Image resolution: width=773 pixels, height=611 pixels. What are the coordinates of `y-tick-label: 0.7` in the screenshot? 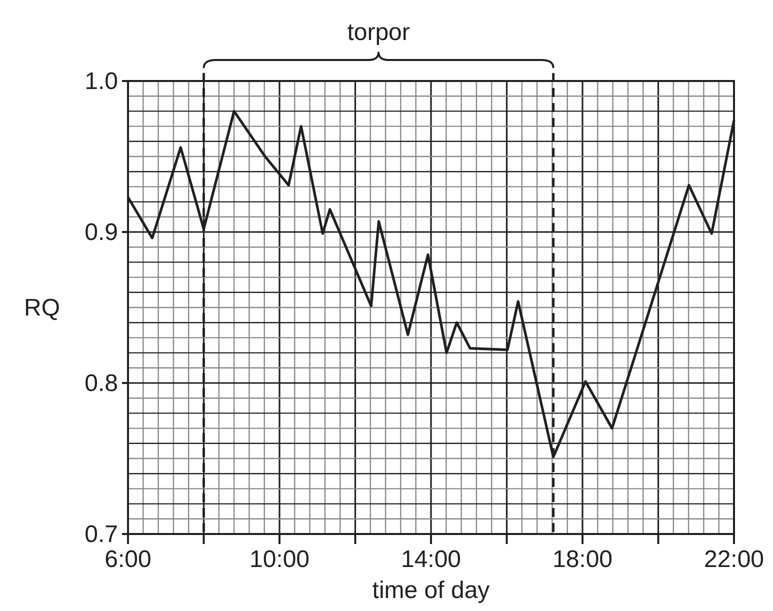 It's located at (101, 534).